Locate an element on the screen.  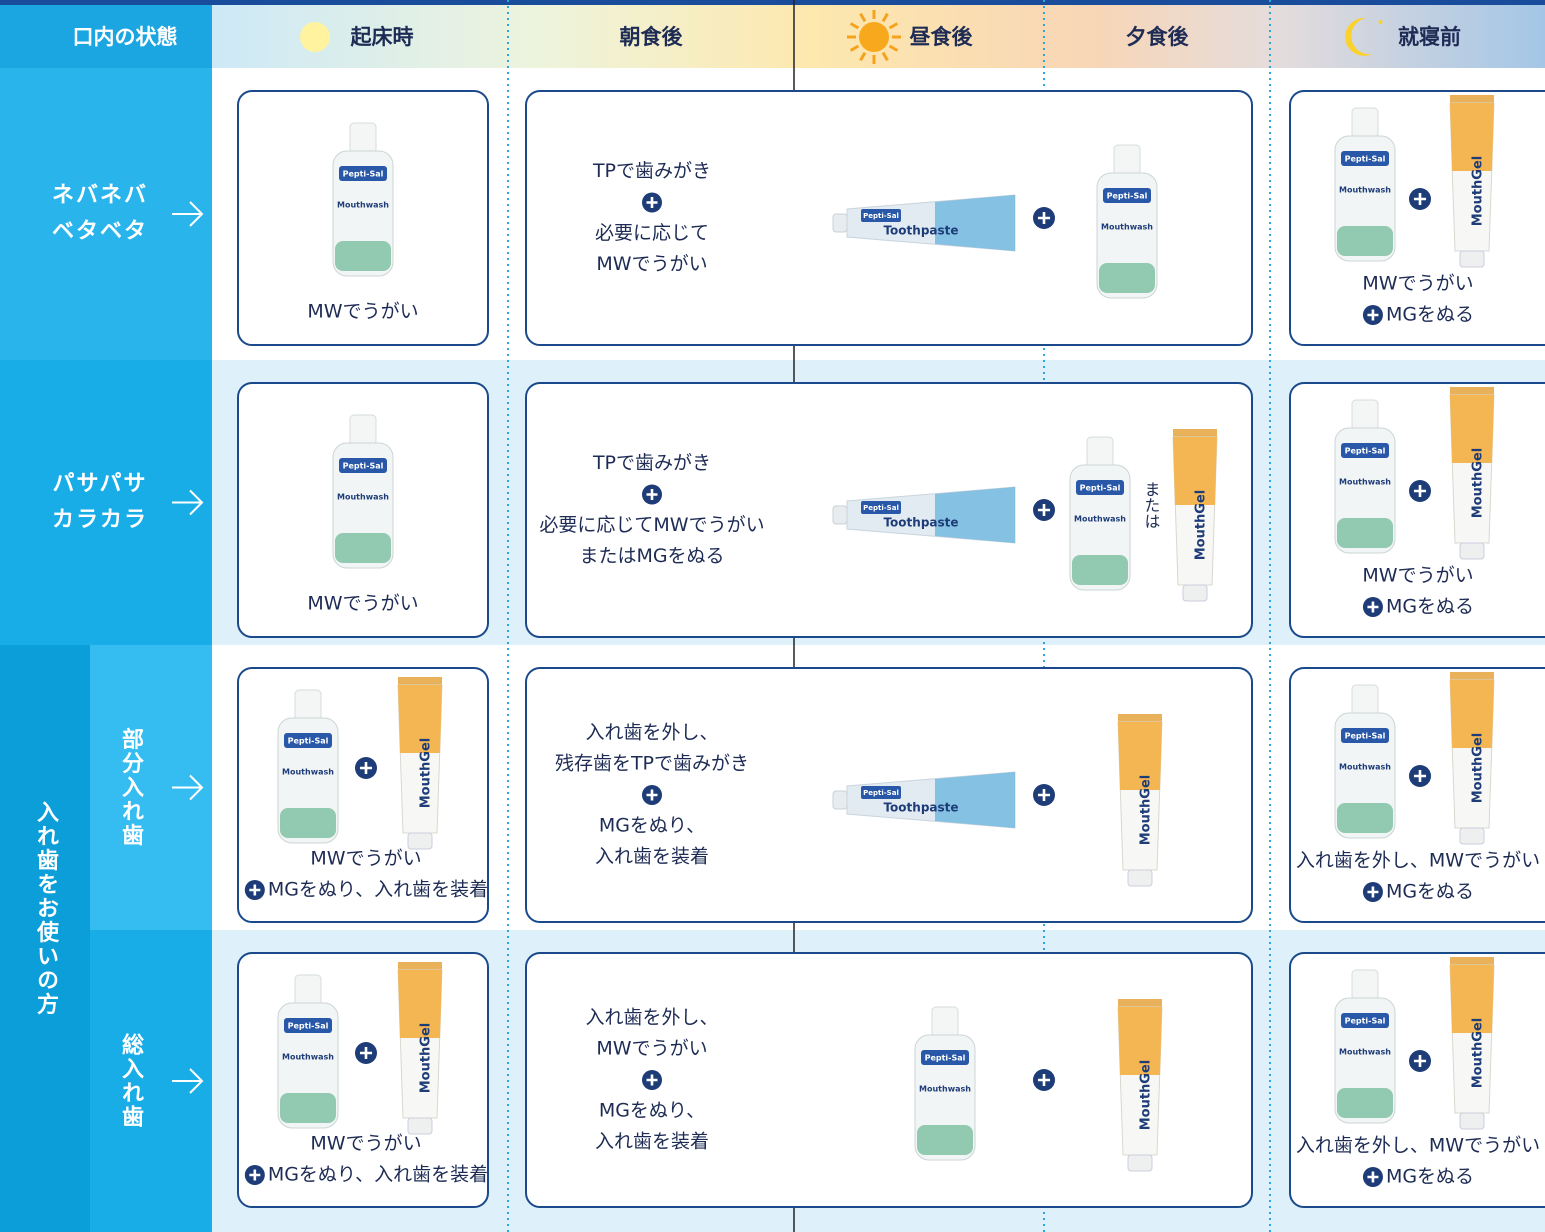
instruction-text: 入れ歯を外し、 is located at coordinates (651, 733).